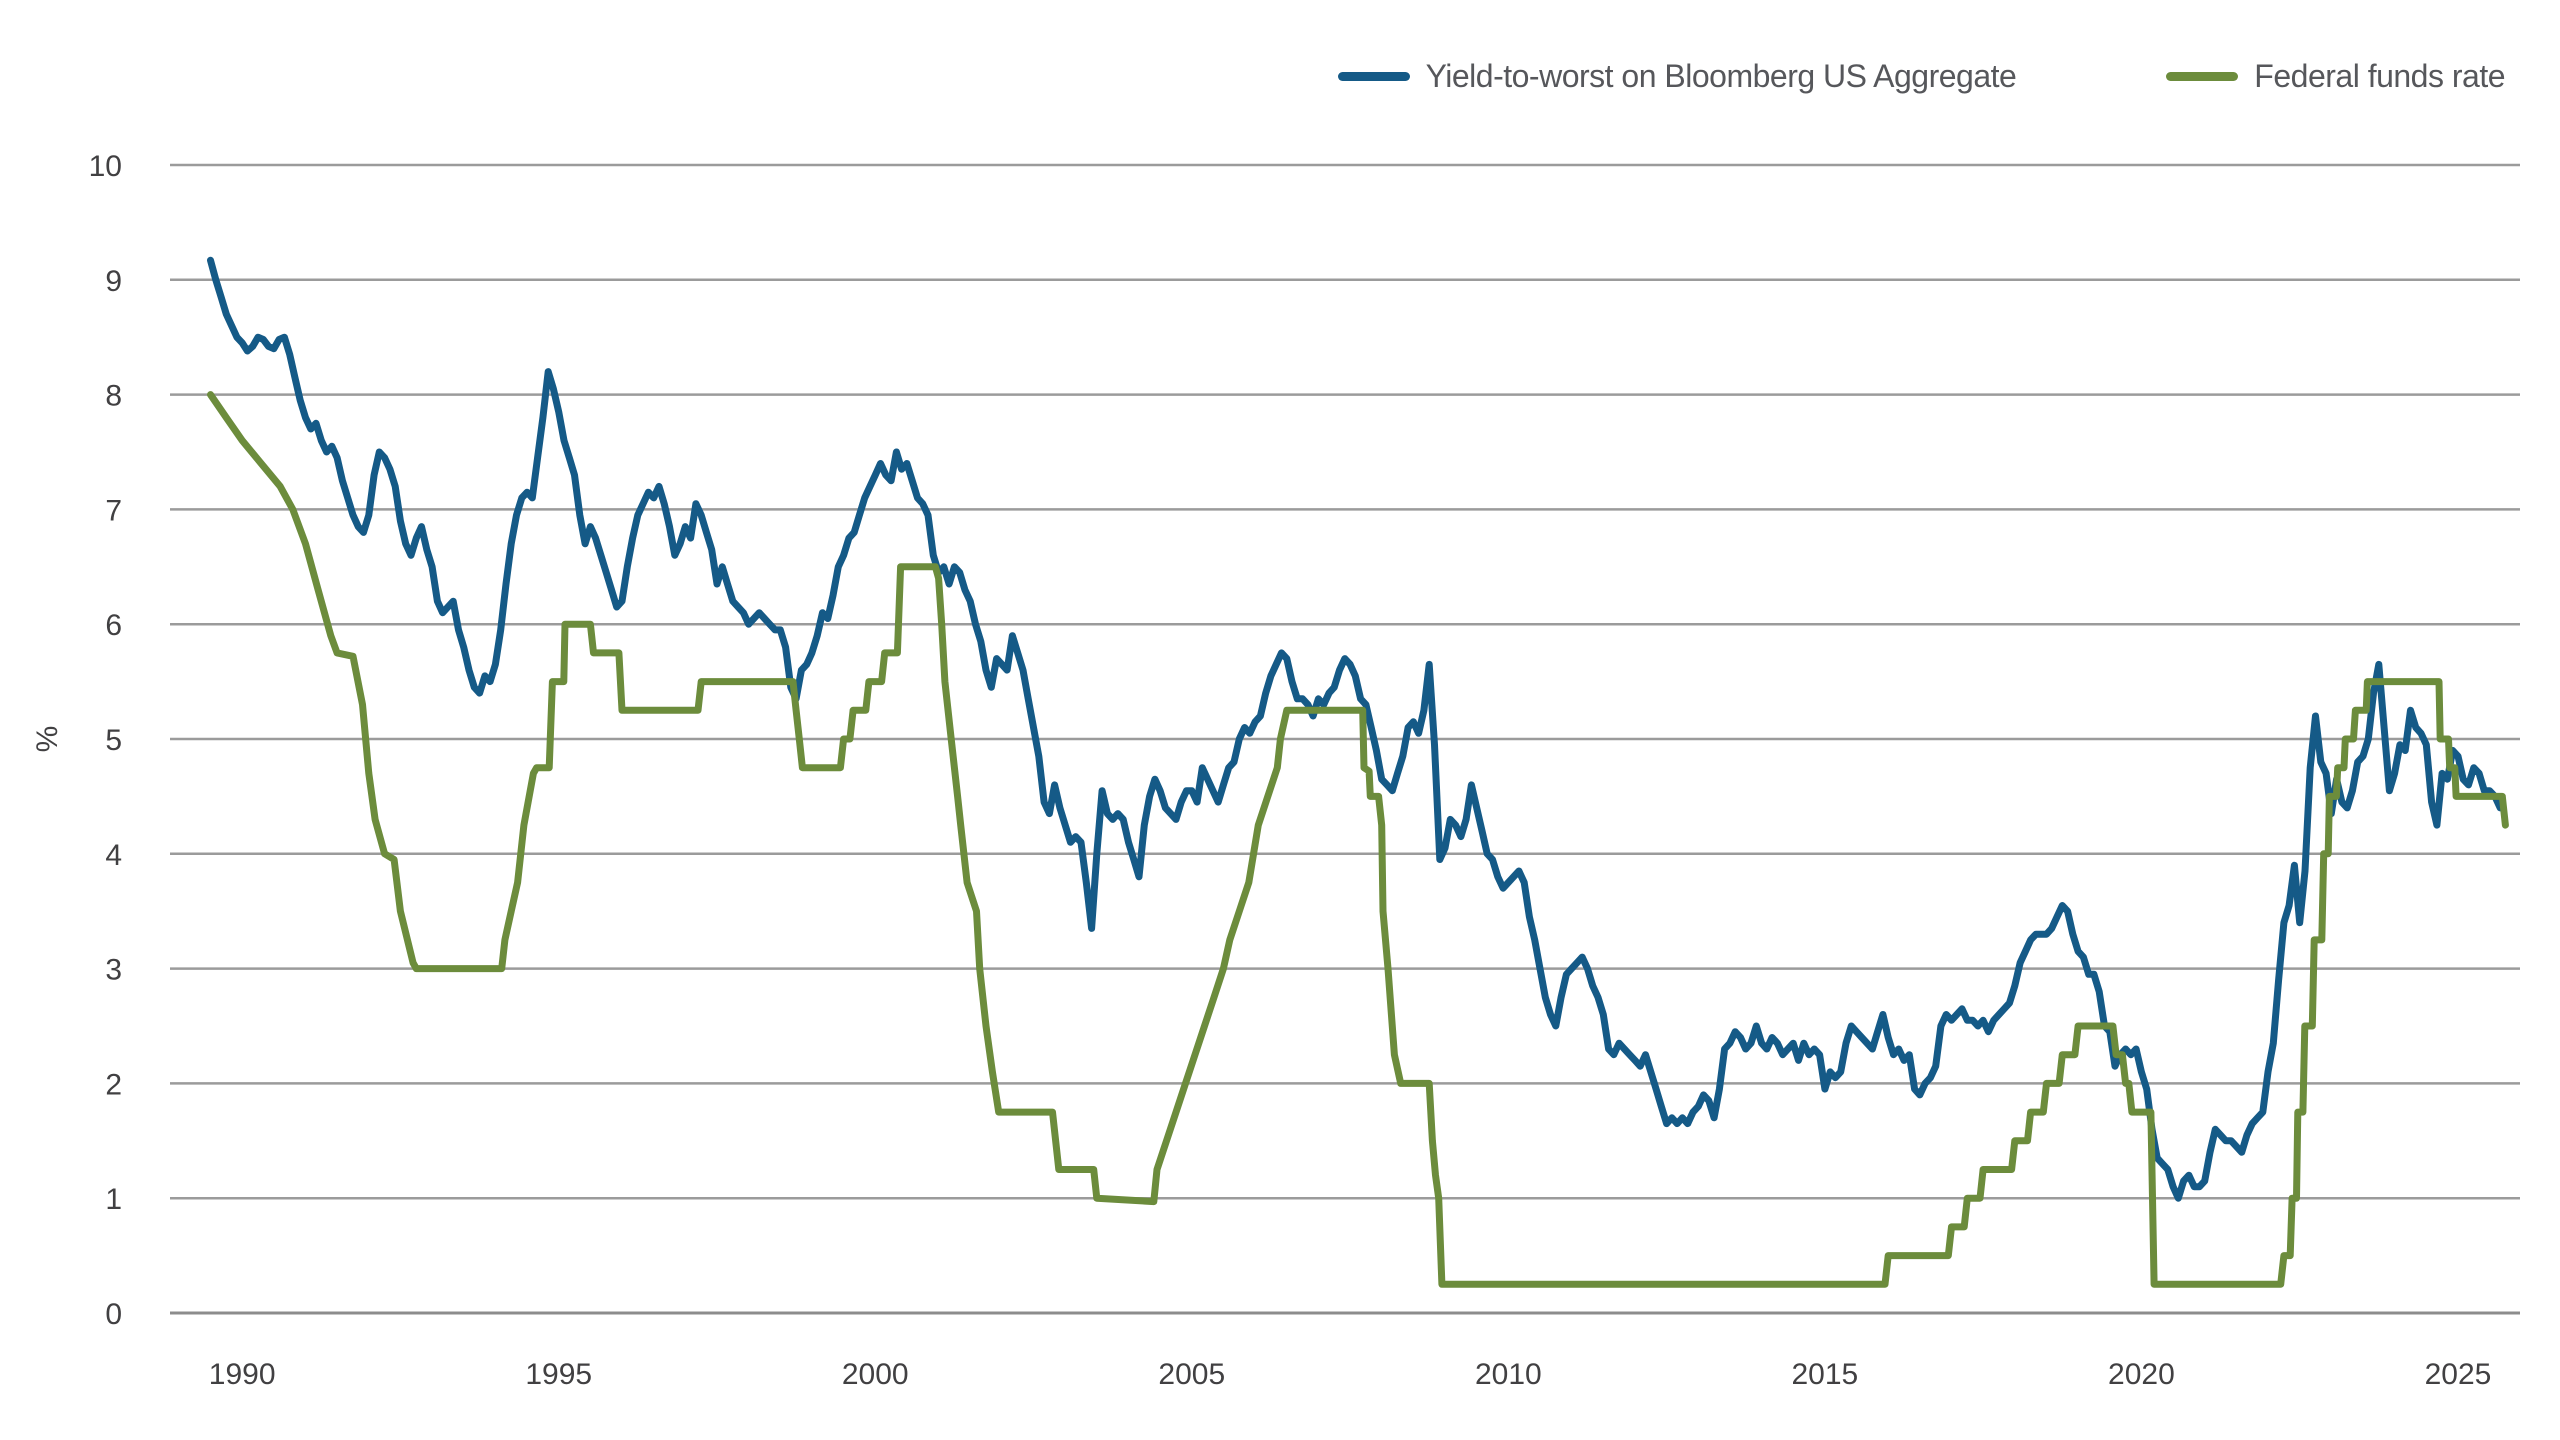 The height and width of the screenshot is (1440, 2560). What do you see at coordinates (113, 740) in the screenshot?
I see `y-axis-tick-label-5: 5` at bounding box center [113, 740].